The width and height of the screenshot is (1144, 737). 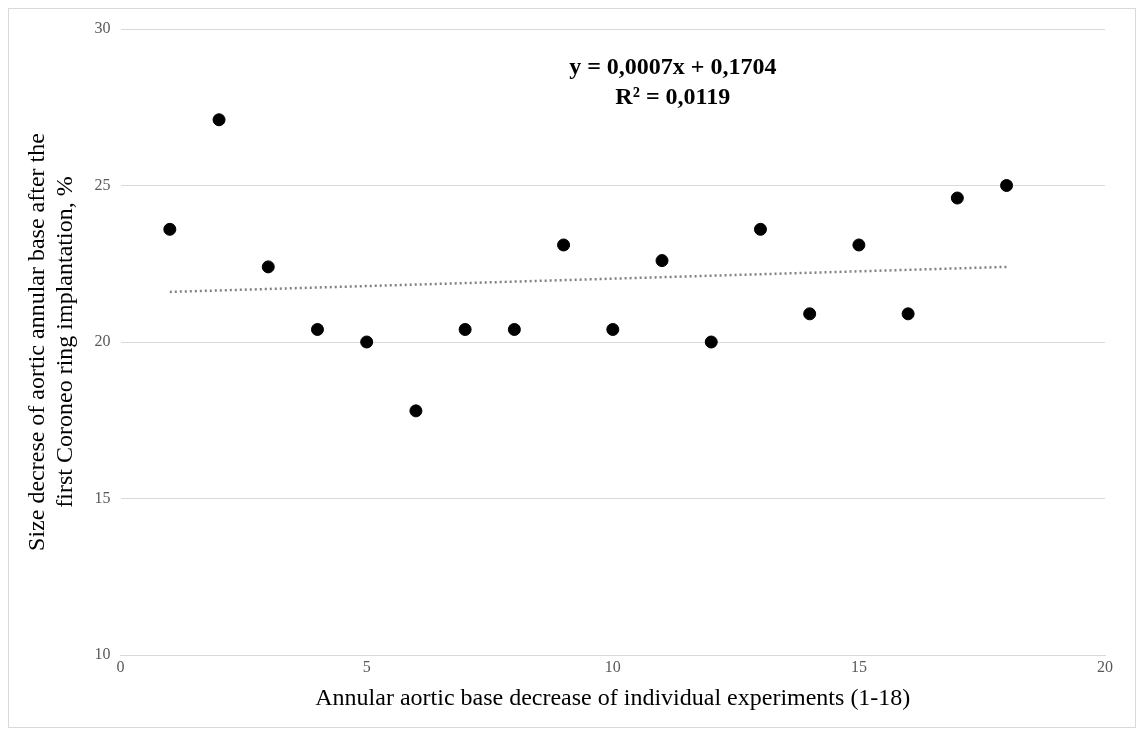 I want to click on y-tick-label: 25, so click(x=102, y=184).